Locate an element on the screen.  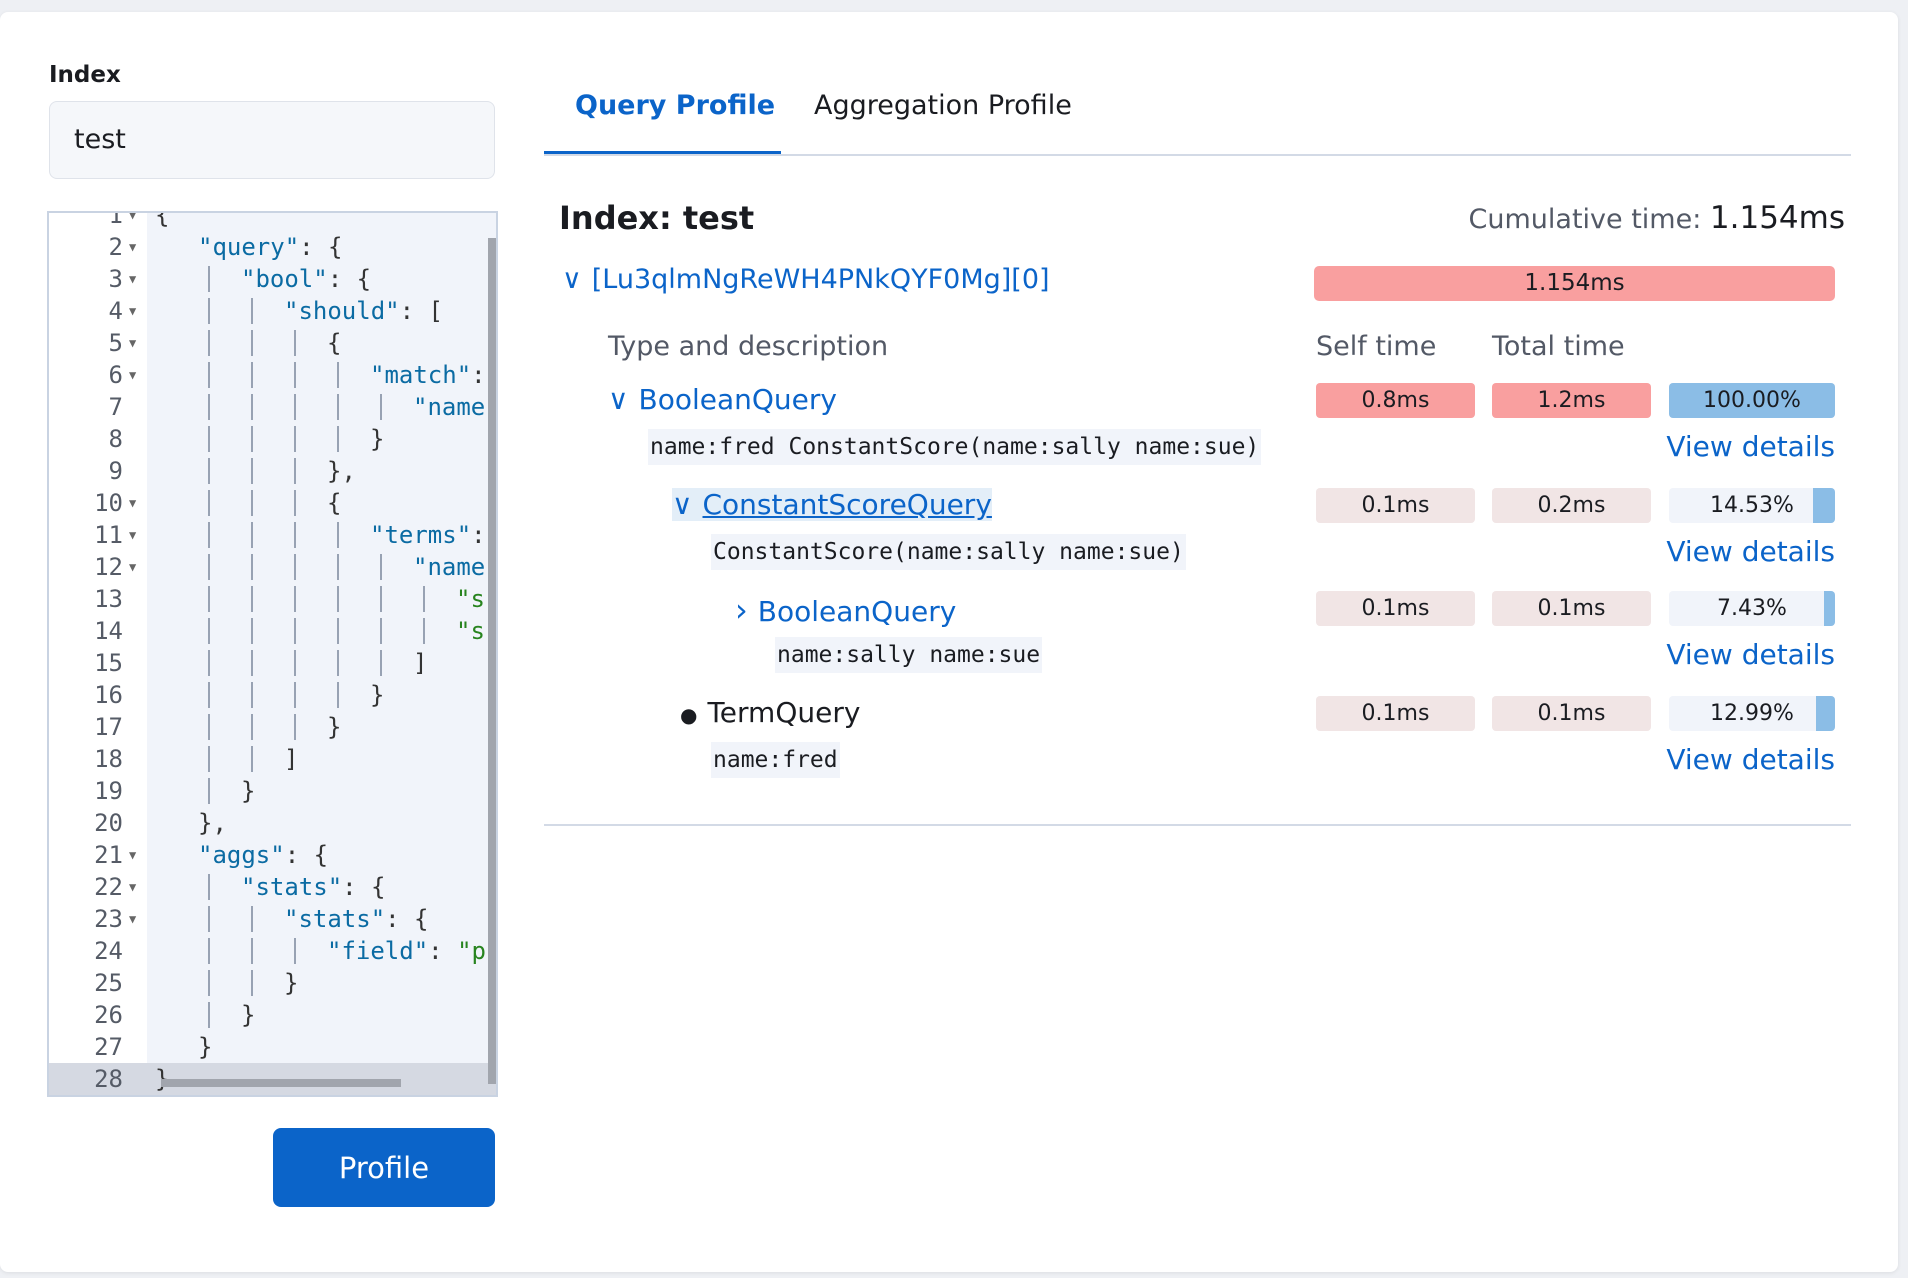
shard-id: [Lu3qlmNgReWH4PNkQYF0Mg][0] is located at coordinates (820, 279).